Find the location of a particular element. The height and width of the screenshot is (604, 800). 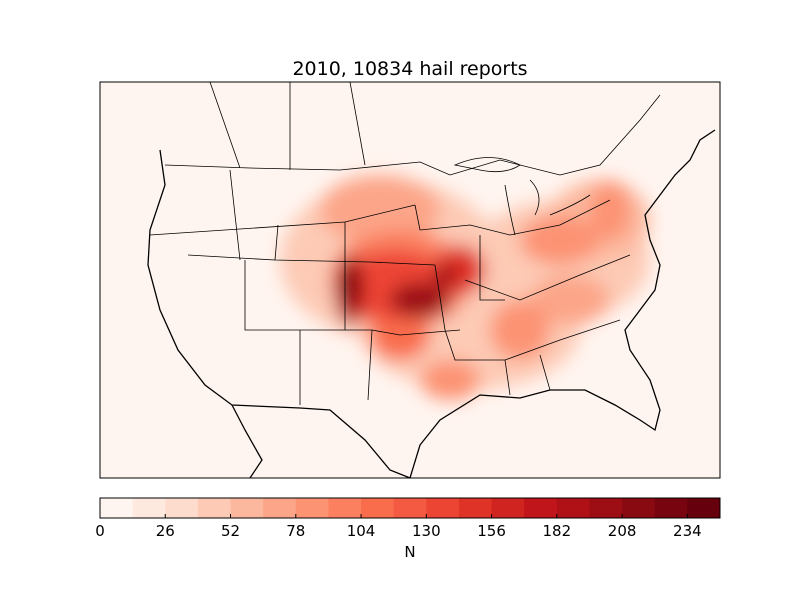

border is located at coordinates (412, 129).